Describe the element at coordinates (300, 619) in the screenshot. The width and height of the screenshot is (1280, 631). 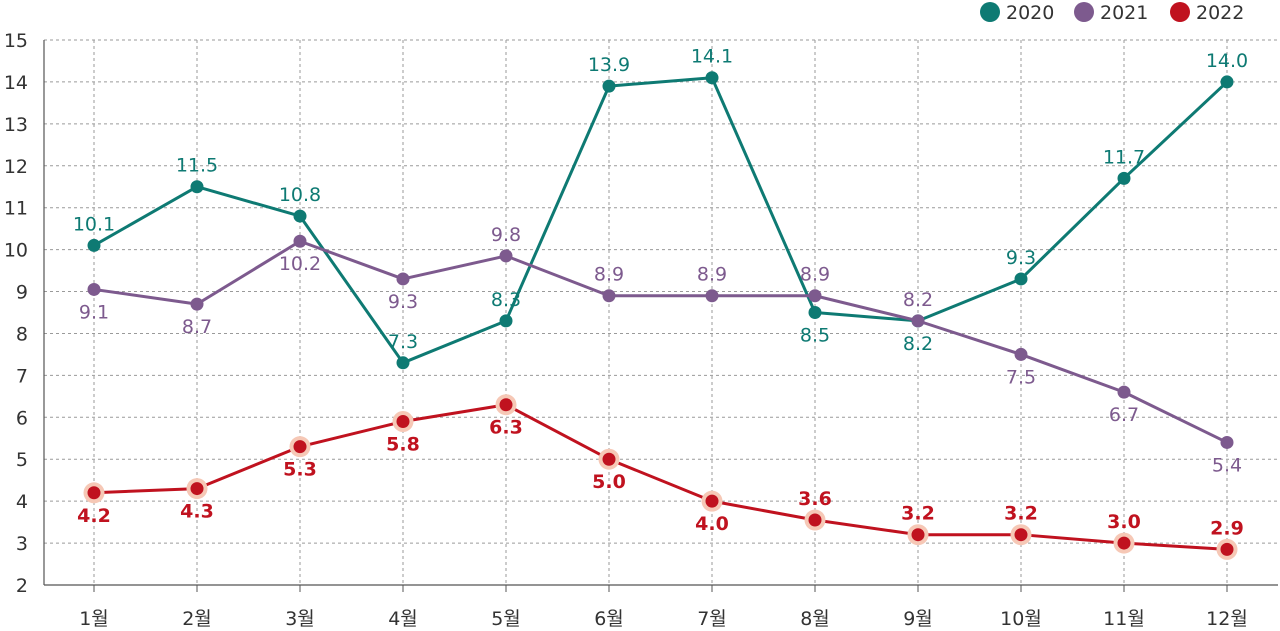
I see `x-tick-label: 3월` at that location.